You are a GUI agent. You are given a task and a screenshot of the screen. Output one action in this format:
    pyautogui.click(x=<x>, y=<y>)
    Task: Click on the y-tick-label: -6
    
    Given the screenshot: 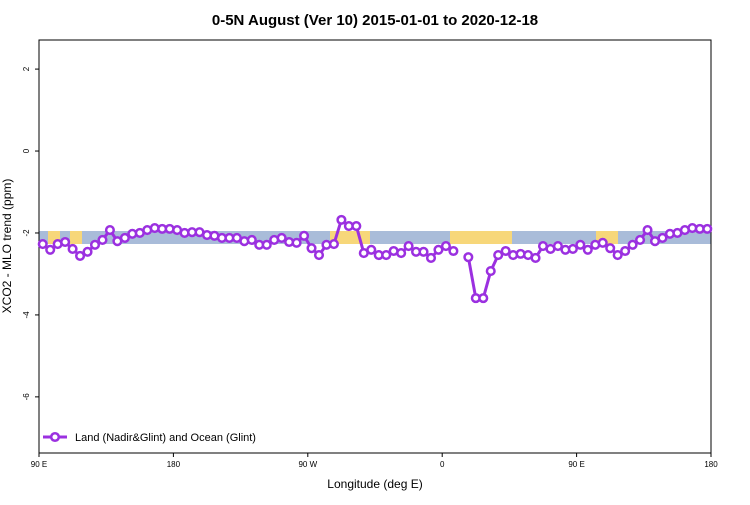 What is the action you would take?
    pyautogui.click(x=26, y=397)
    